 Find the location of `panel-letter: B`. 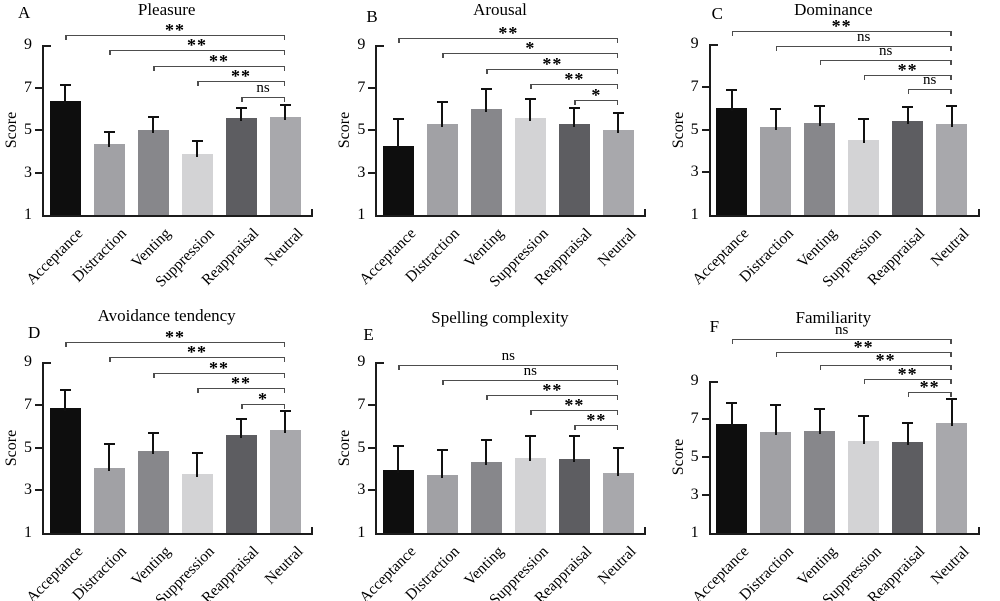

panel-letter: B is located at coordinates (372, 16).